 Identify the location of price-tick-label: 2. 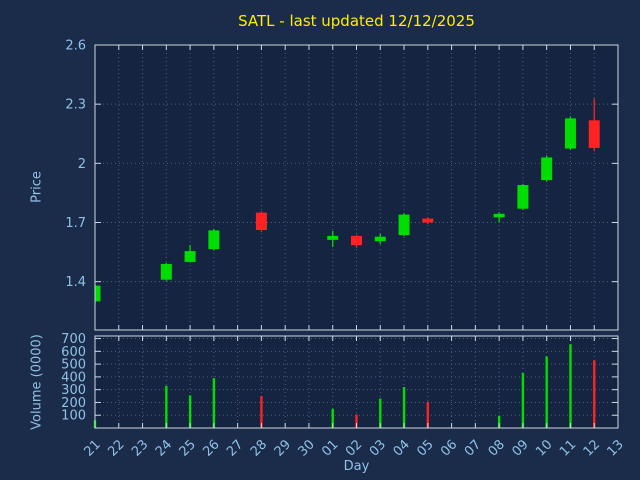
(82, 164).